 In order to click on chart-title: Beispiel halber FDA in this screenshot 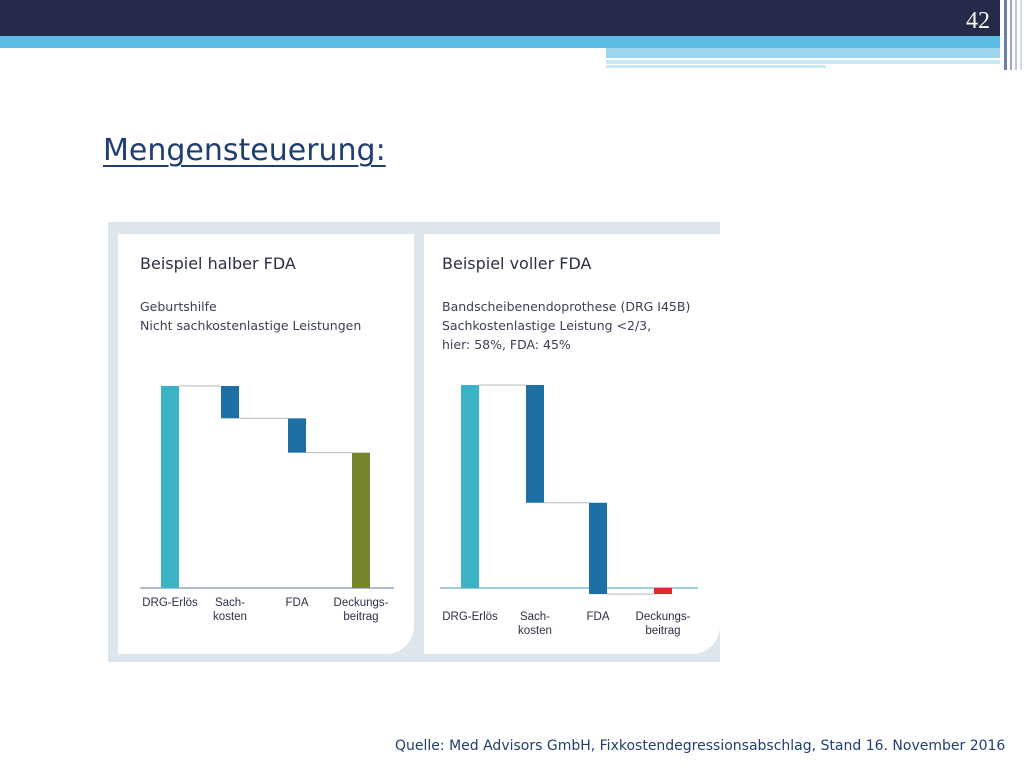, I will do `click(218, 263)`.